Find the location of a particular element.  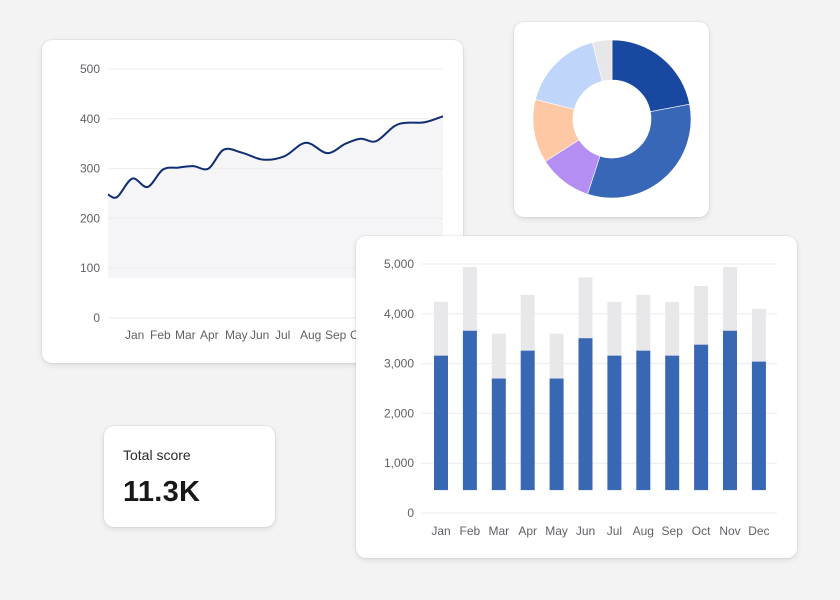

donut-chart is located at coordinates (612, 119).